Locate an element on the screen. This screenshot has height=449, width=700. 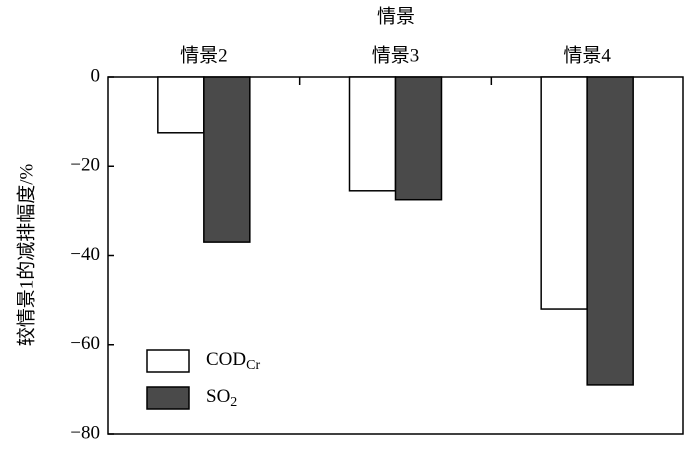
x-tick-label: 情景4 is located at coordinates (587, 55).